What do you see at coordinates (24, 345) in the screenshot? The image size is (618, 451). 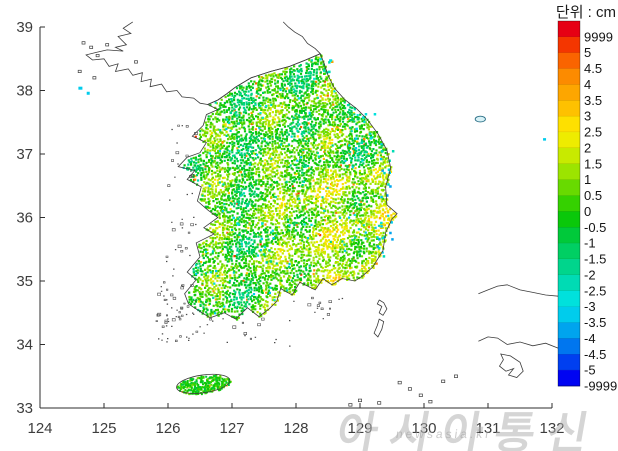 I see `y-tick-label: 34` at bounding box center [24, 345].